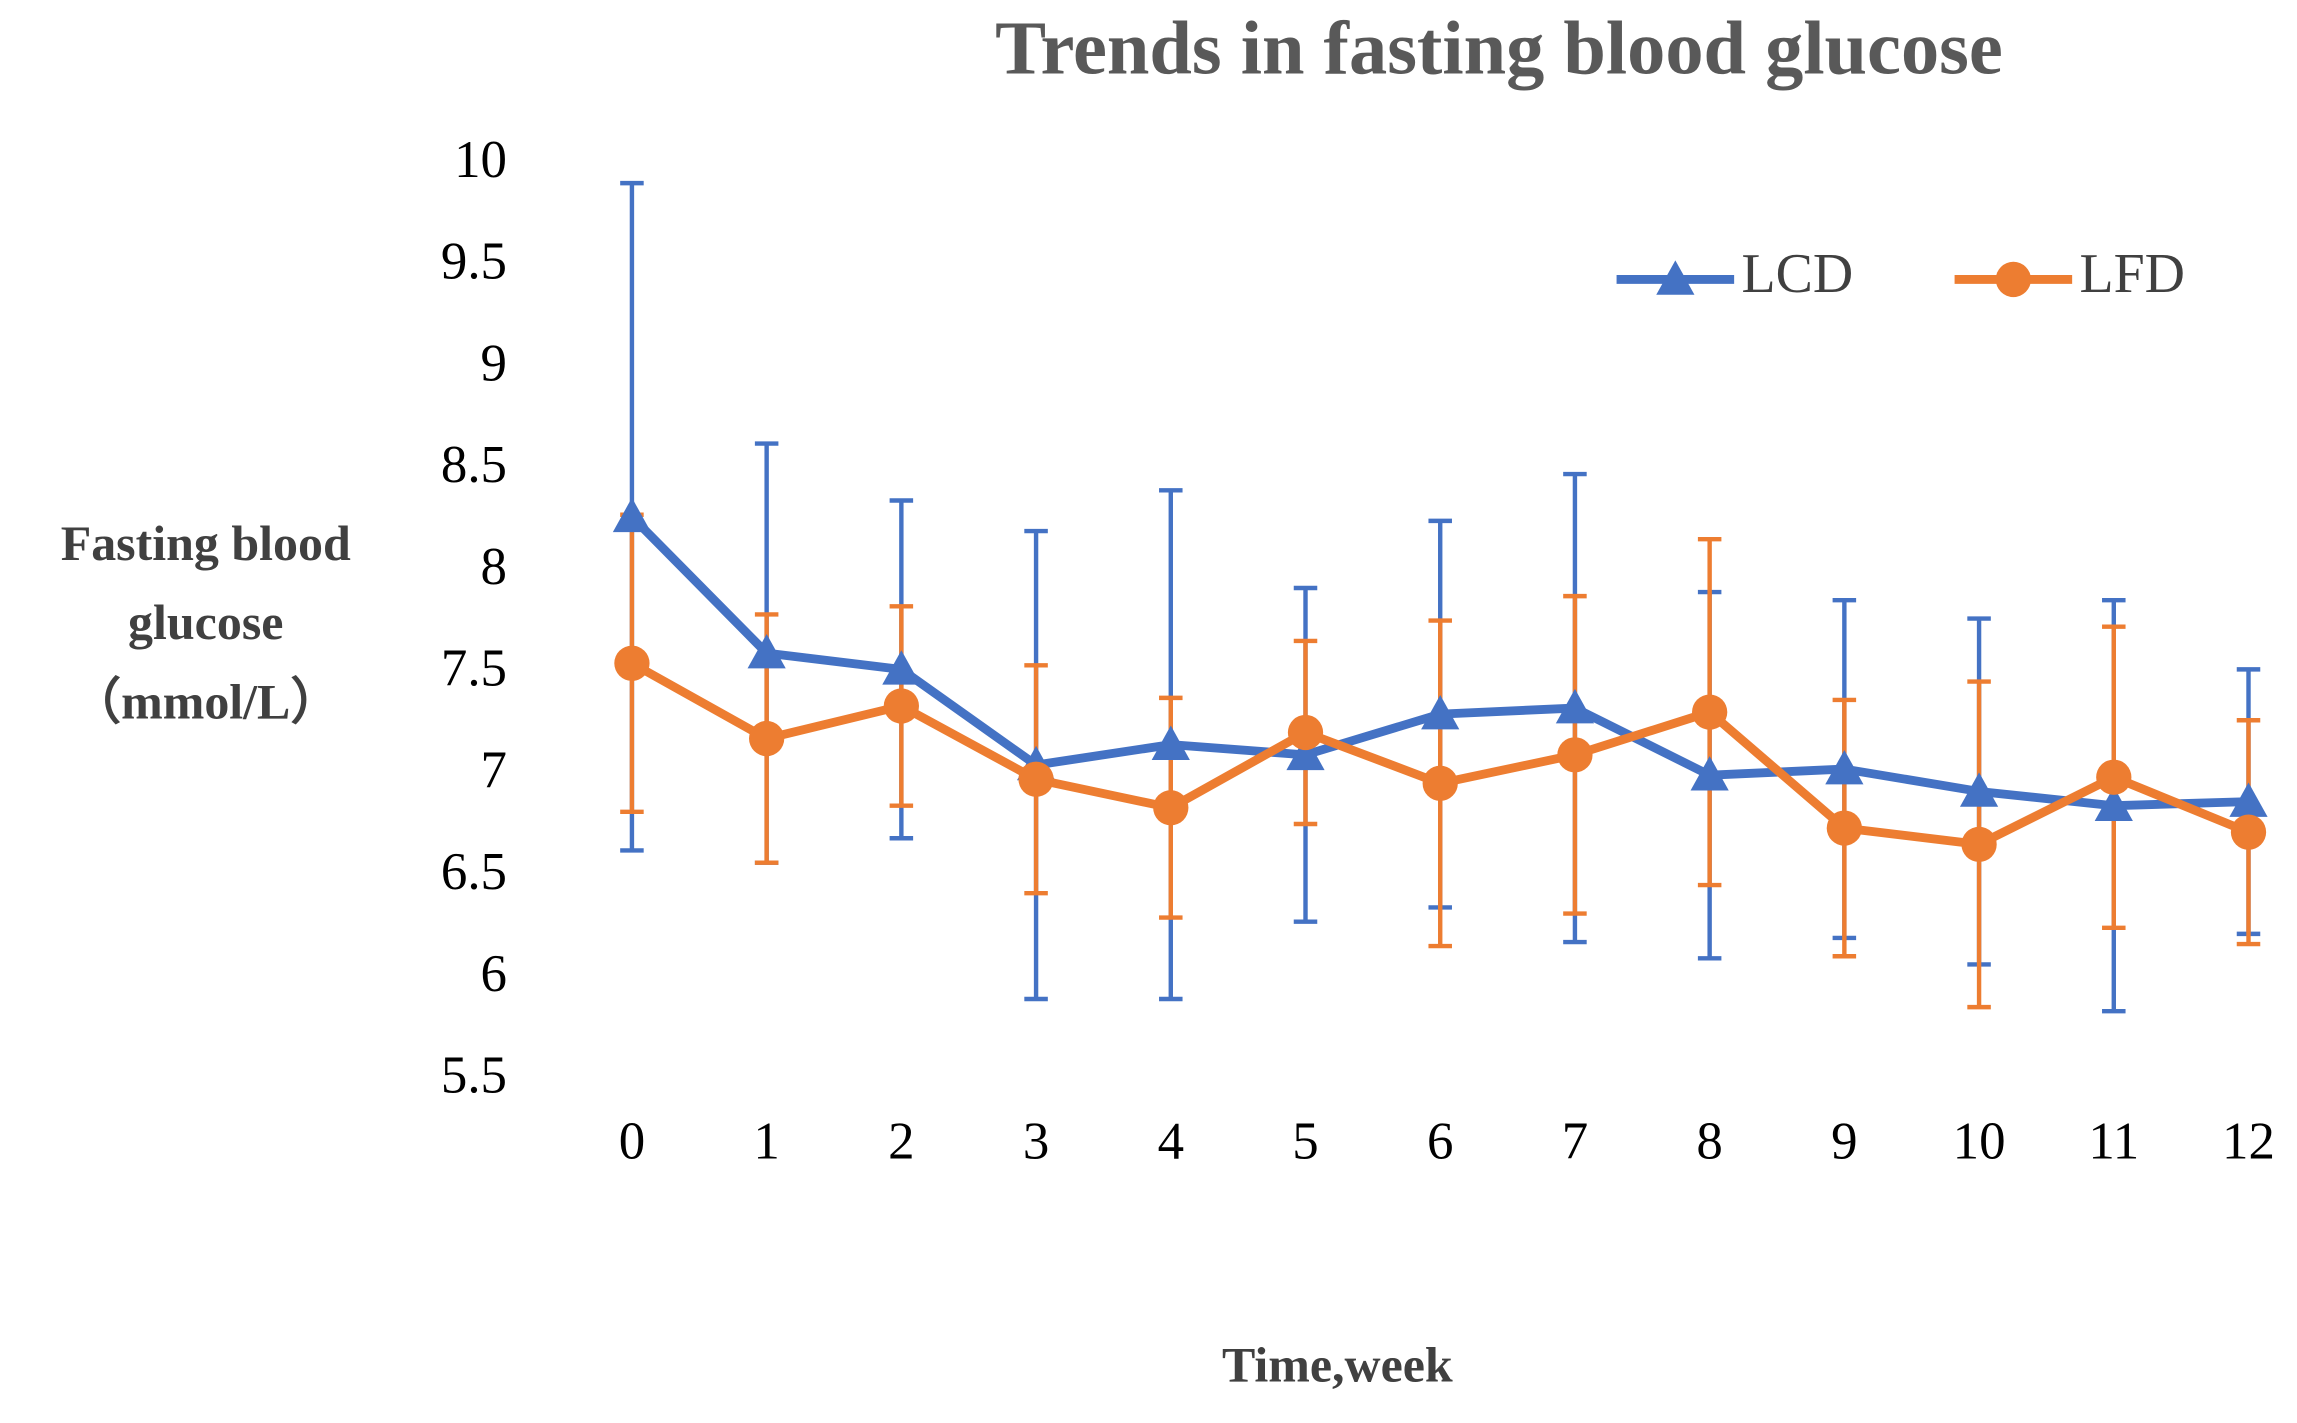  Describe the element at coordinates (494, 770) in the screenshot. I see `y-tick-label: 7` at that location.